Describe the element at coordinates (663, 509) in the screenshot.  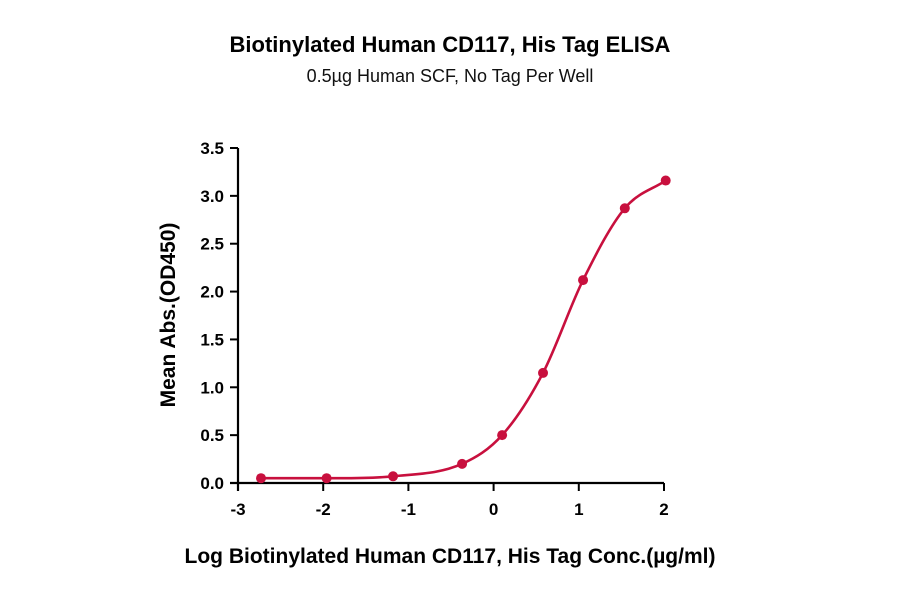
I see `x-tick-label: 2` at that location.